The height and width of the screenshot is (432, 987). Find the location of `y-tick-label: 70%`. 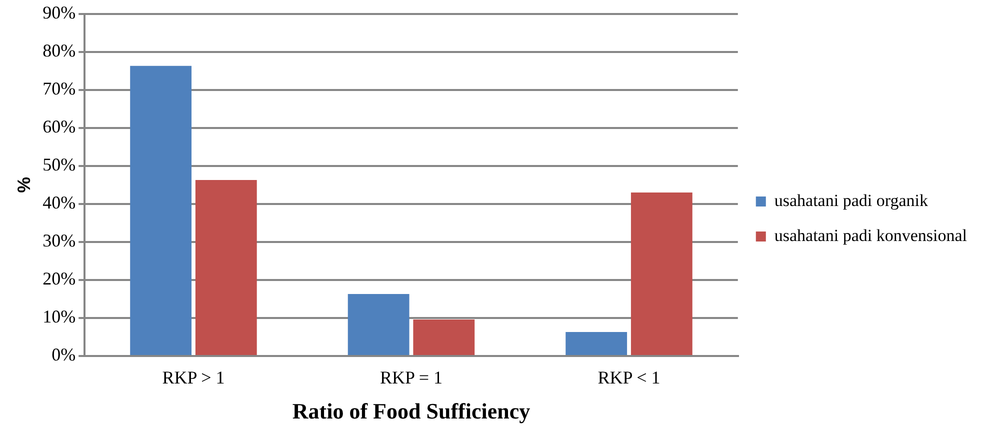

y-tick-label: 70% is located at coordinates (59, 88).